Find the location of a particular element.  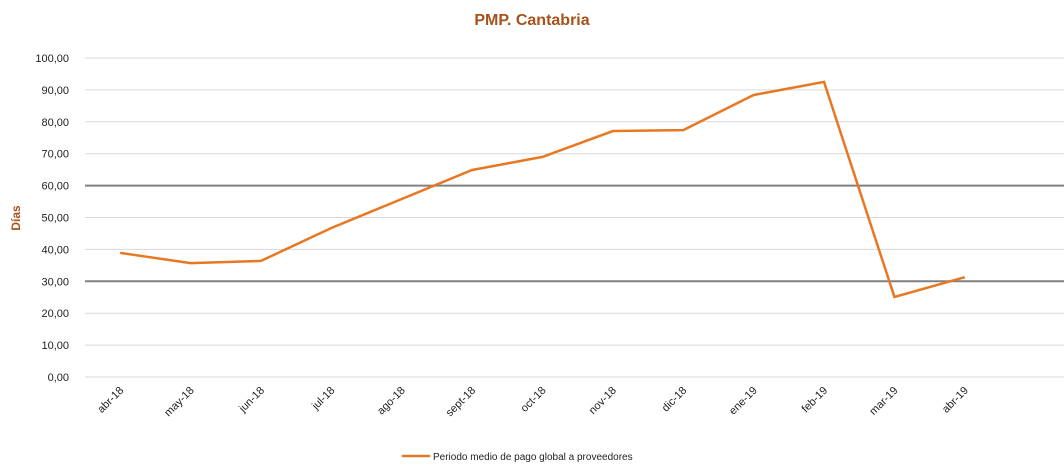

x-tick-label: abr-19 is located at coordinates (955, 400).